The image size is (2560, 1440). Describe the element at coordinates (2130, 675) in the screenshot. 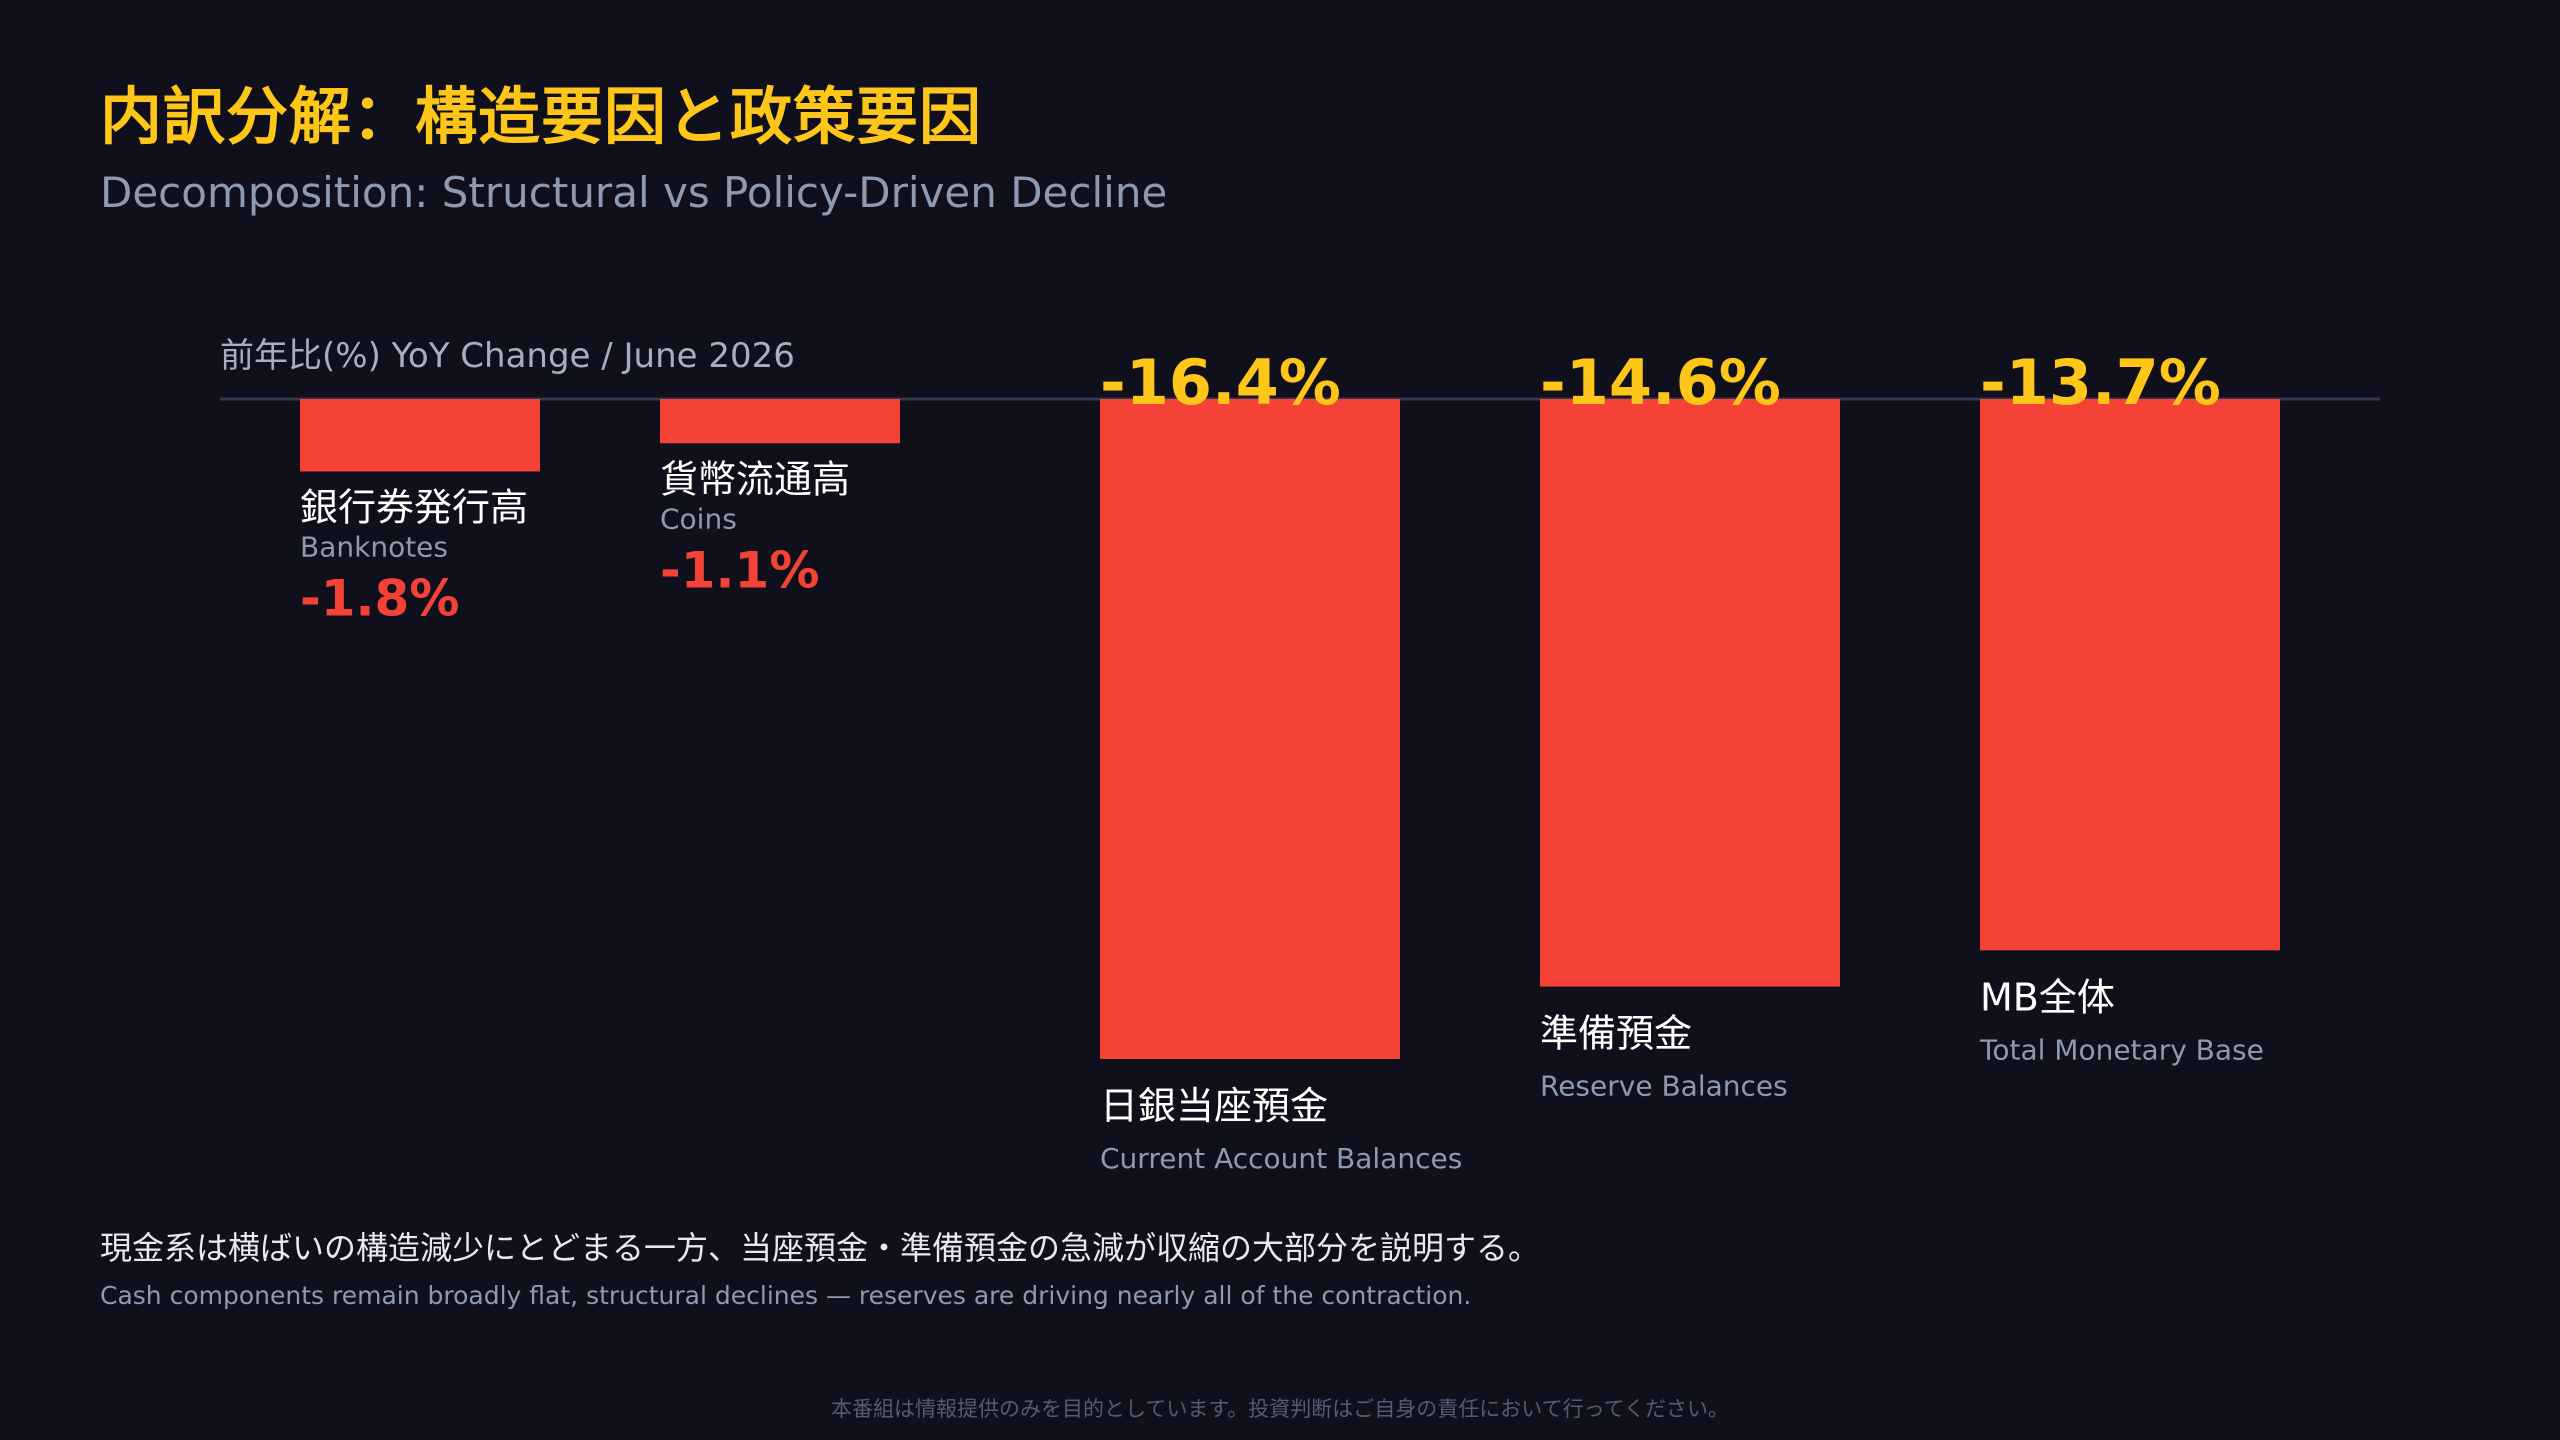

I see `bar-total-monetary-base` at that location.